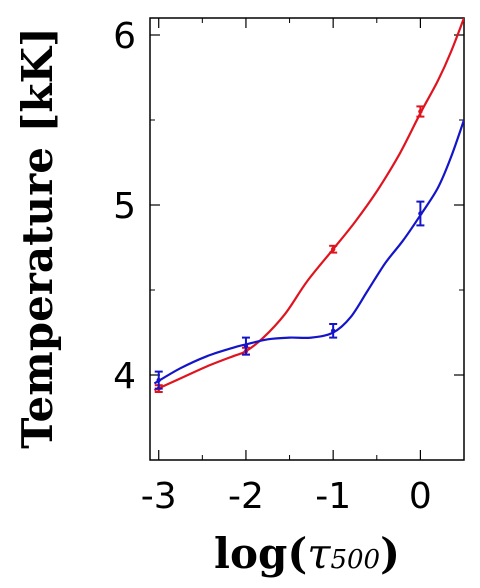 The height and width of the screenshot is (588, 480). Describe the element at coordinates (333, 496) in the screenshot. I see `x-tick-label: -1` at that location.